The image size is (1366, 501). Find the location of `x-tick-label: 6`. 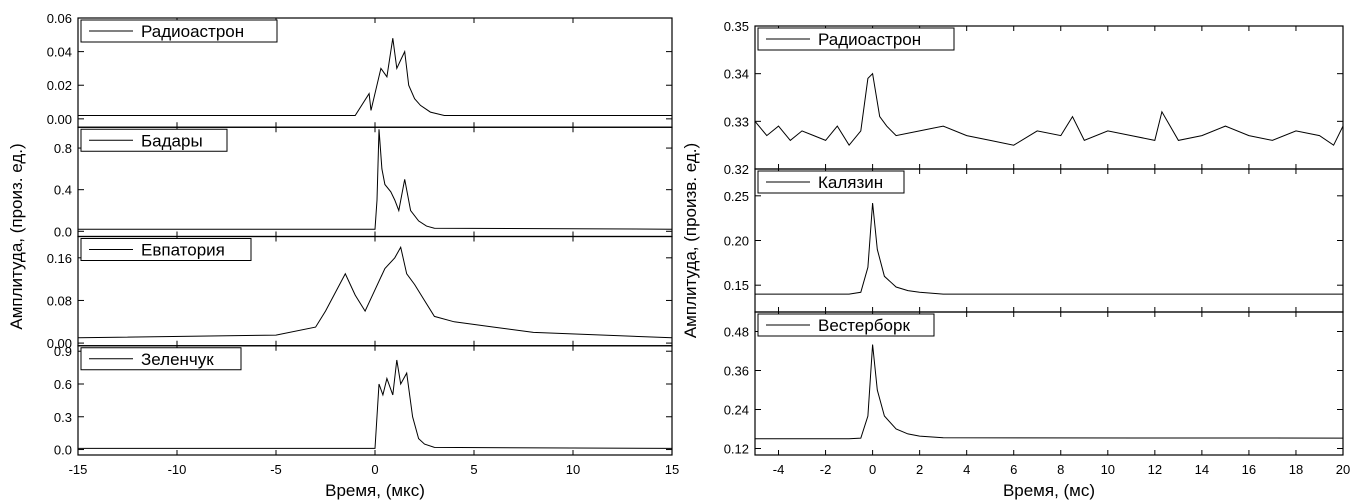

x-tick-label: 6 is located at coordinates (1013, 469).